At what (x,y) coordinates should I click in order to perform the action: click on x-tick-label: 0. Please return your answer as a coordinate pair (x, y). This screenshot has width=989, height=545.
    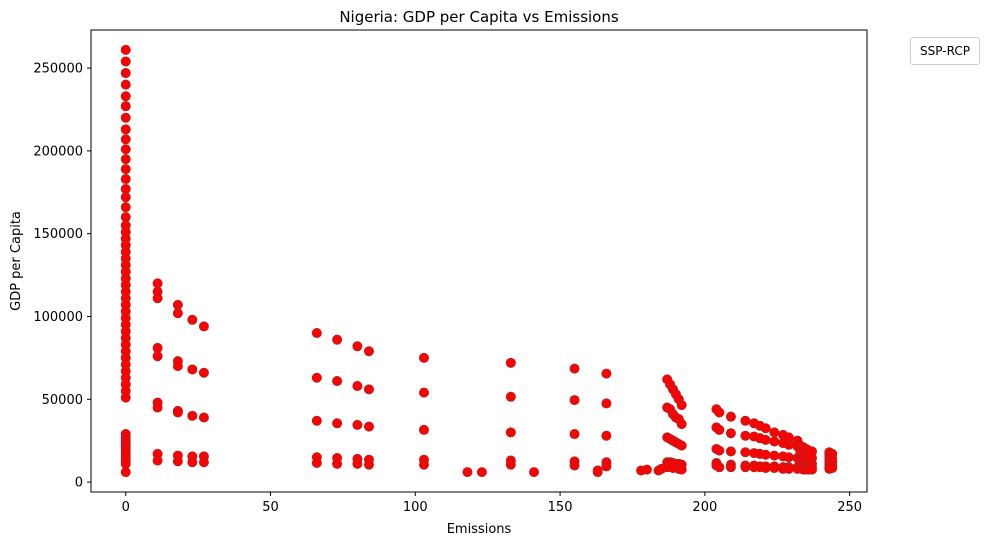
    Looking at the image, I should click on (126, 507).